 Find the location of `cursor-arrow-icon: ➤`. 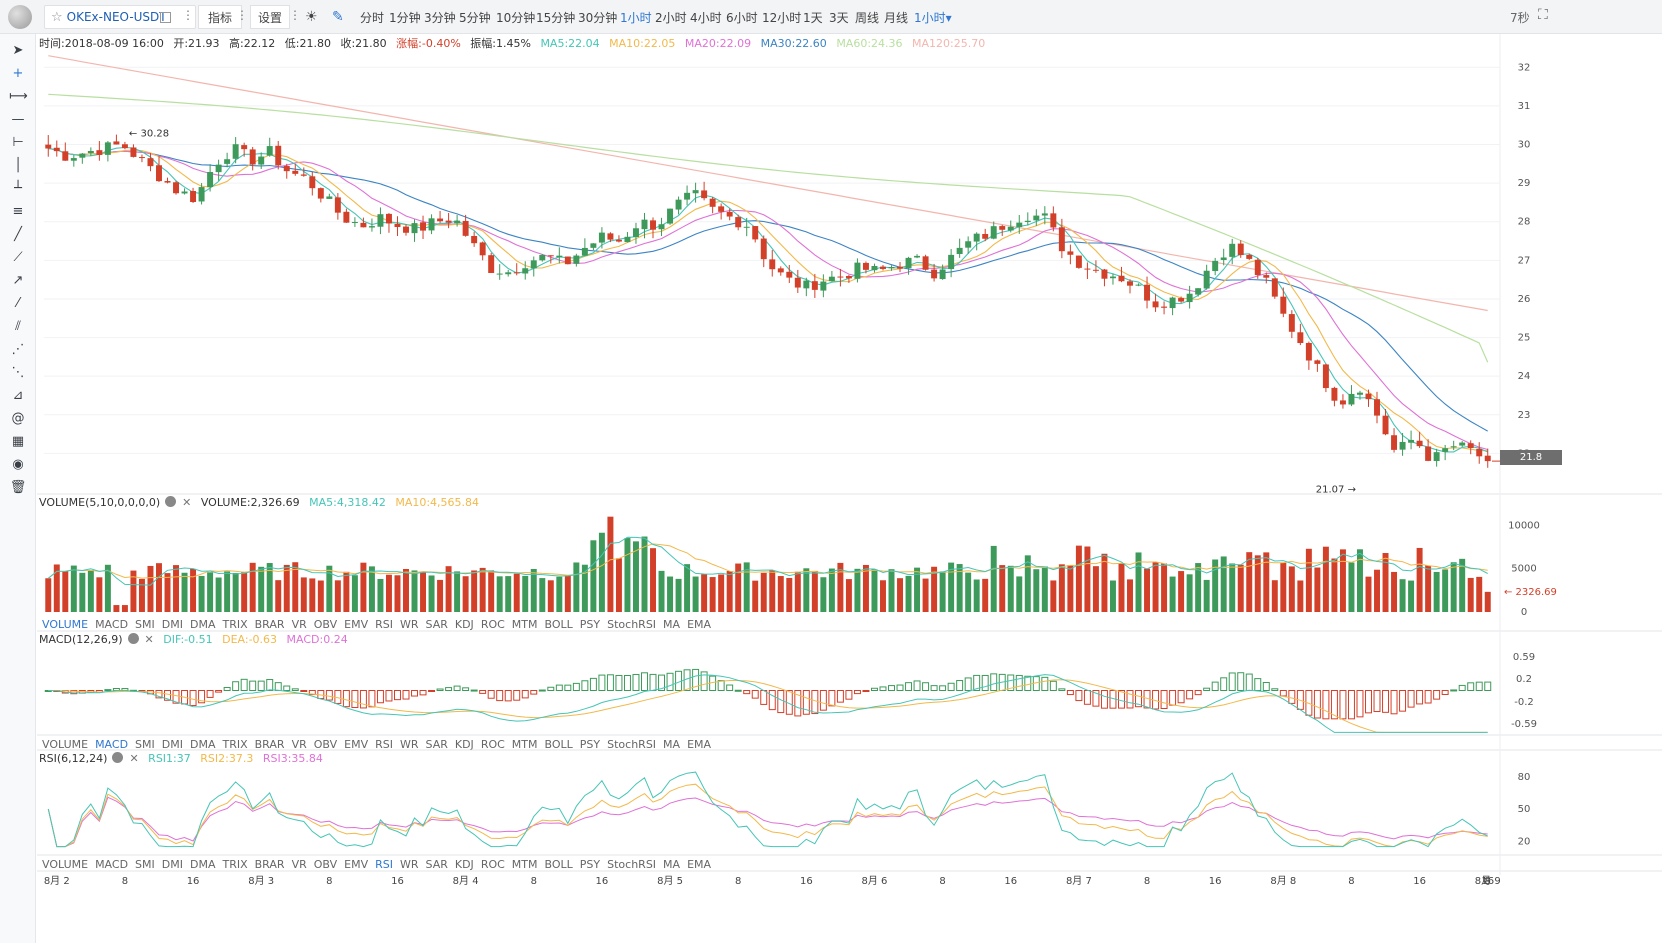

cursor-arrow-icon: ➤ is located at coordinates (18, 50).